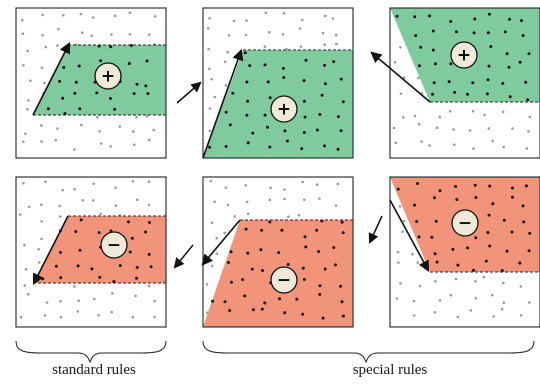  I want to click on panel-bottom-middle: −, so click(277, 252).